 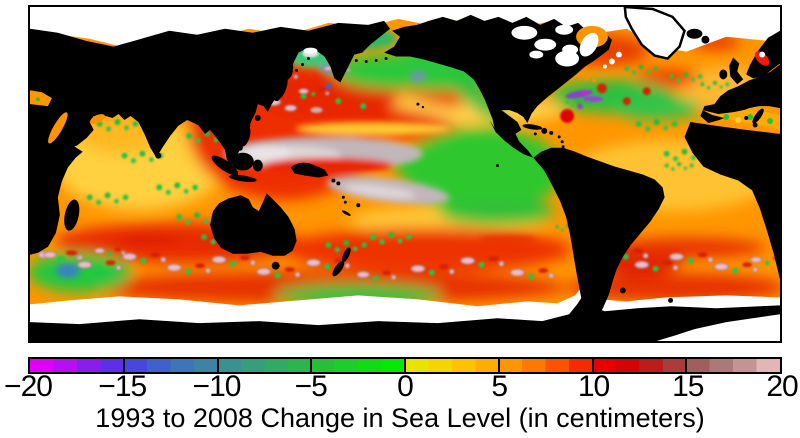 I want to click on colorbar-tick-label: 15, so click(x=688, y=386).